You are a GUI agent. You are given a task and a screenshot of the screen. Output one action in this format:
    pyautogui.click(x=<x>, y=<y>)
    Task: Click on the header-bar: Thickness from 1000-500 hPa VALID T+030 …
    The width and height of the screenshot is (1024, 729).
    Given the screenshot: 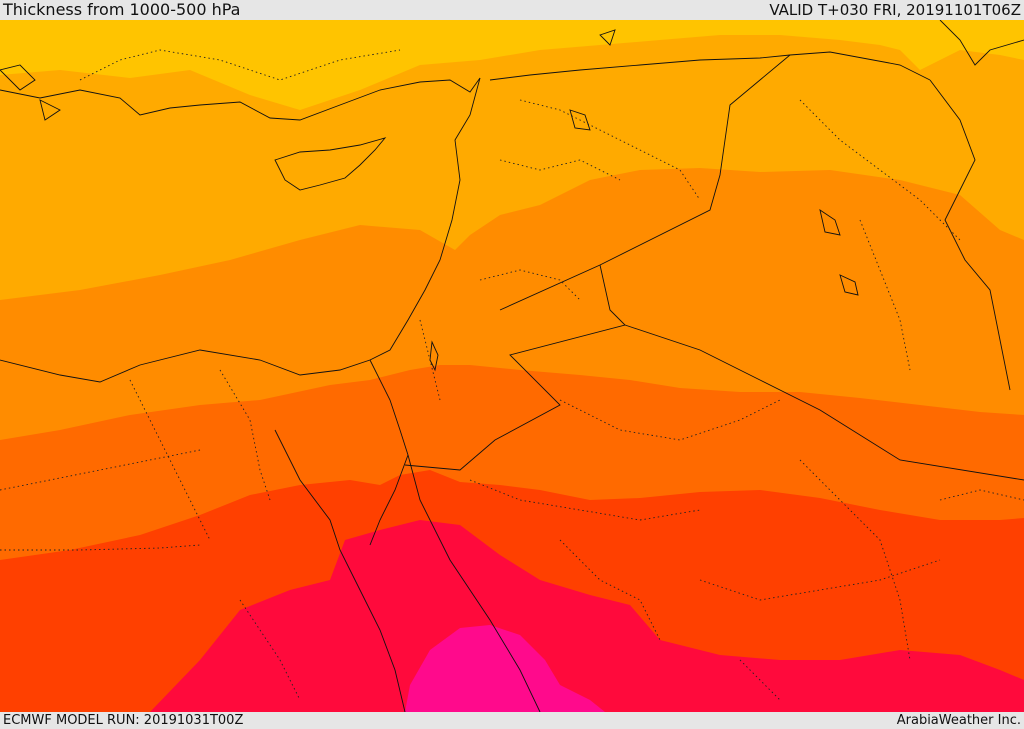 What is the action you would take?
    pyautogui.click(x=512, y=10)
    